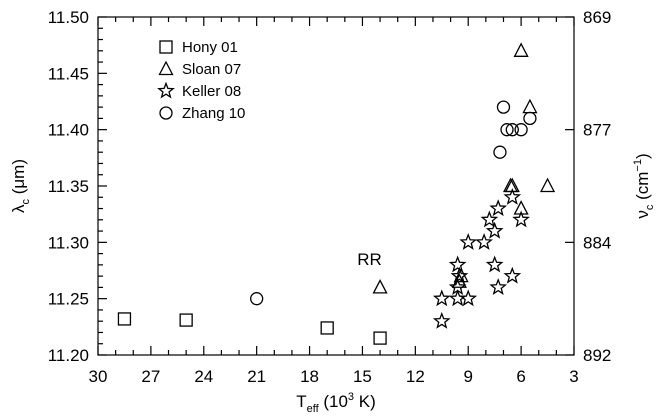  I want to click on y2-tick-label: 877, so click(597, 130).